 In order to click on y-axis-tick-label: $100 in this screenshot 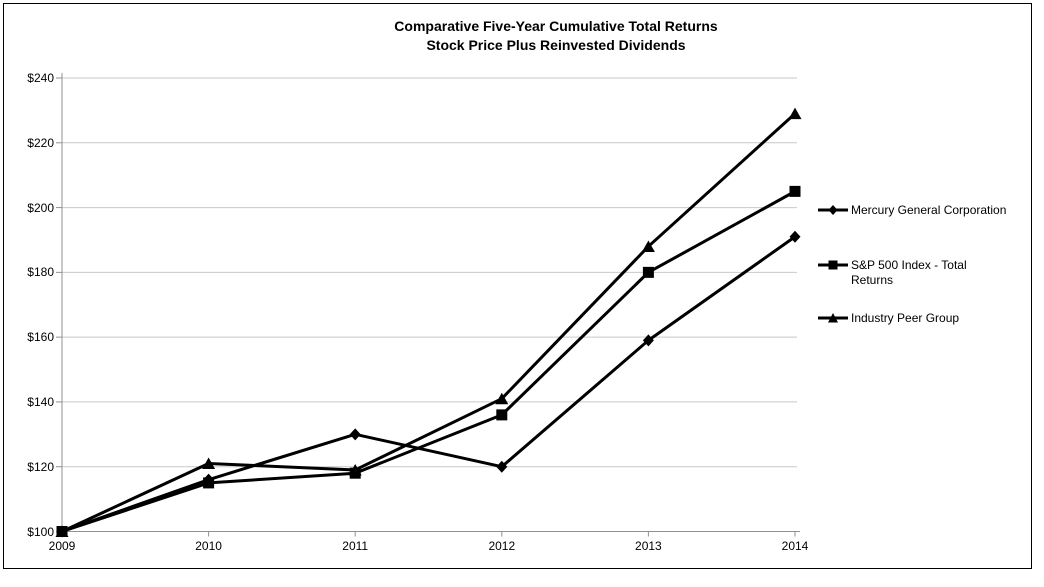, I will do `click(40, 531)`.